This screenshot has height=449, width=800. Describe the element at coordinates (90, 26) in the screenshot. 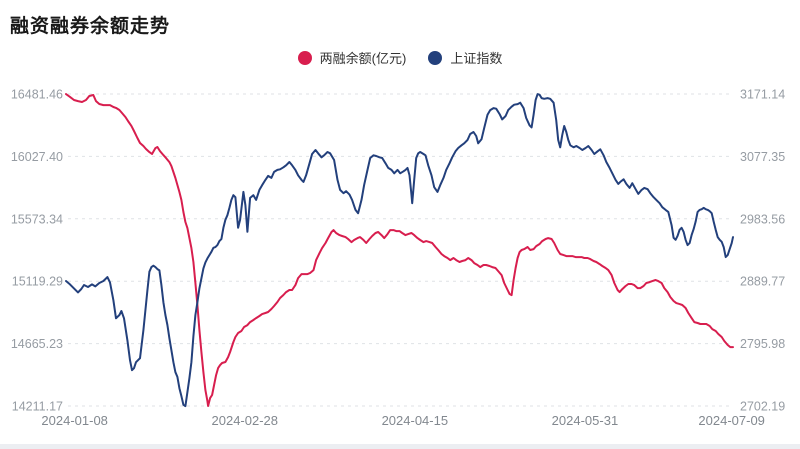

I see `chart-title: 融资融券余额走势` at that location.